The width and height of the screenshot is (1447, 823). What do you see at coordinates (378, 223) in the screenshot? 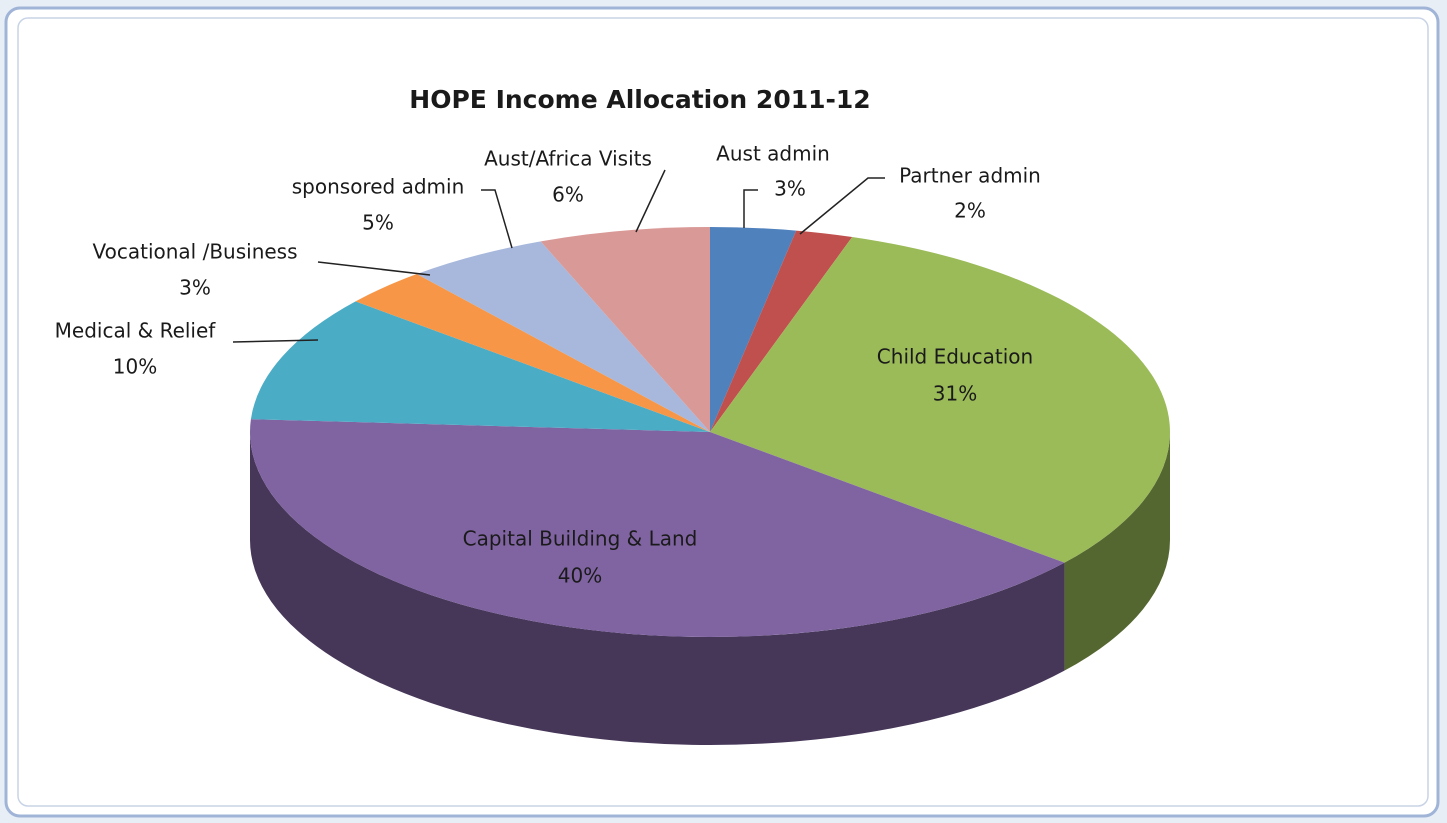
I see `slice-value-label: 5%` at bounding box center [378, 223].